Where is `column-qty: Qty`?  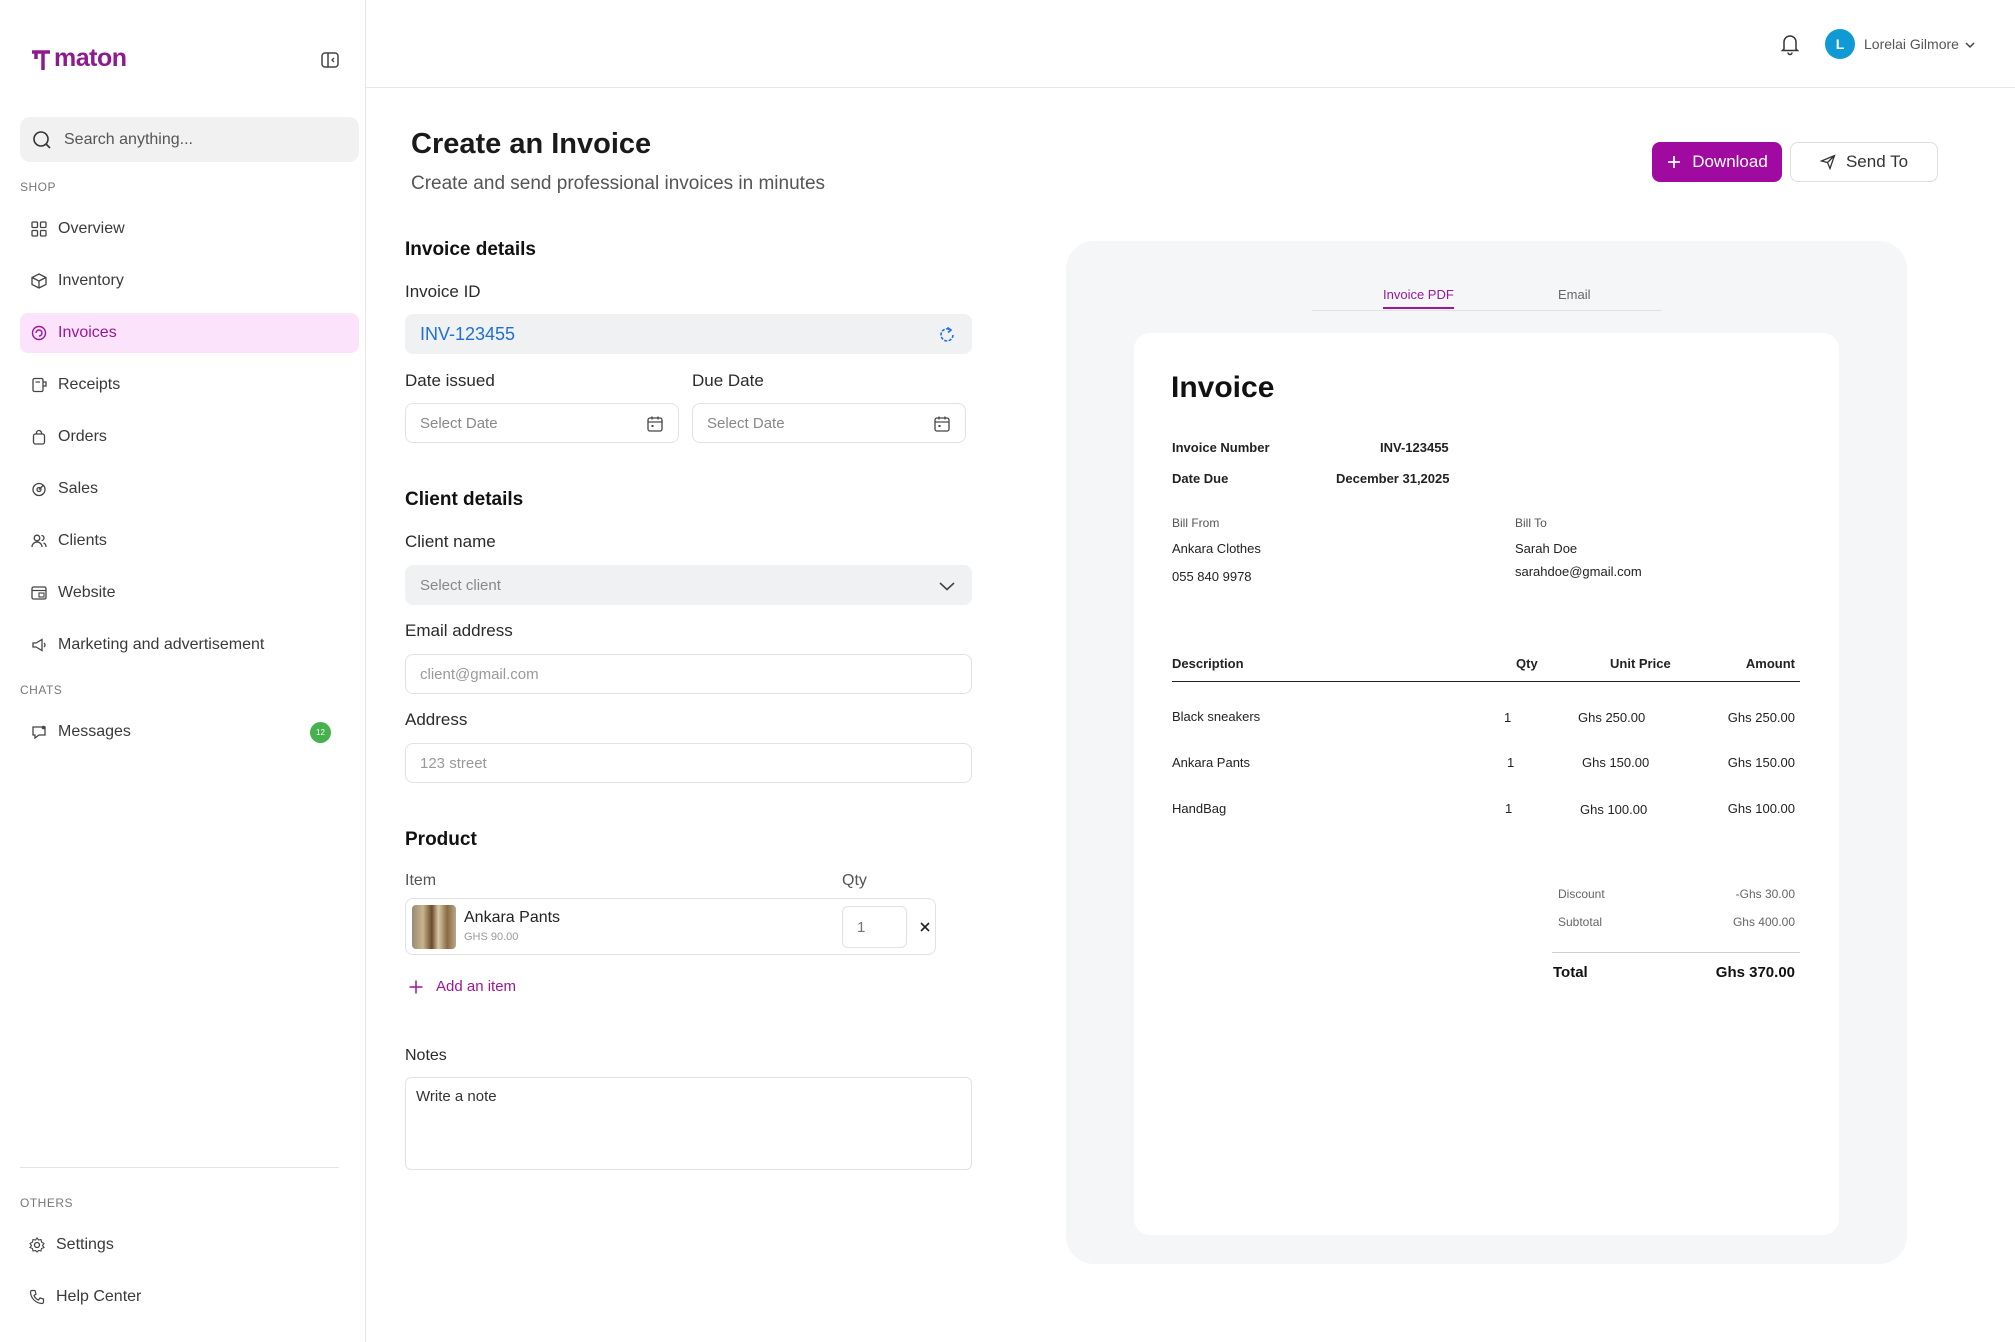
column-qty: Qty is located at coordinates (1527, 663).